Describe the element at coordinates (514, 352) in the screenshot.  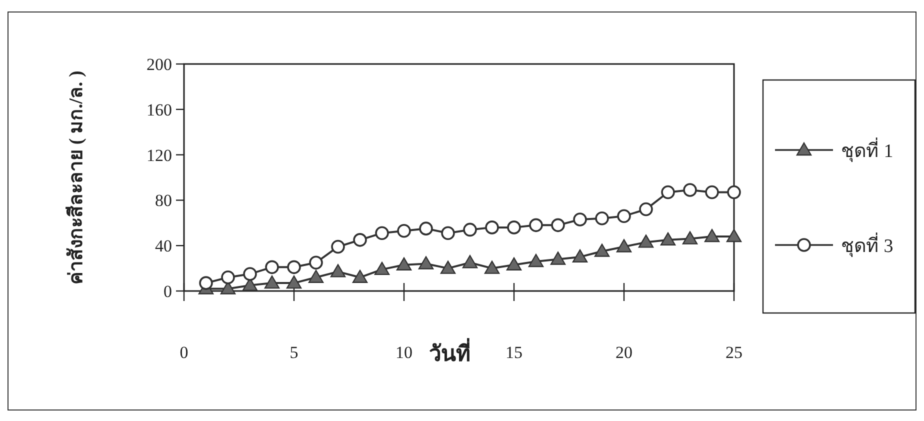
I see `x-tick-label: 15` at that location.